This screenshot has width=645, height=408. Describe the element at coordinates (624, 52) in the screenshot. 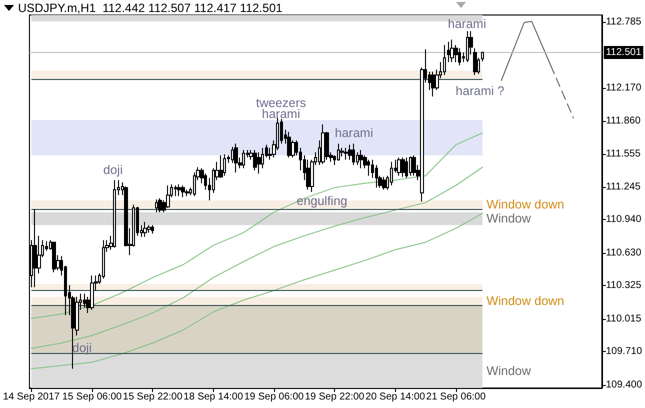

I see `ref-line-label: 112.501` at that location.